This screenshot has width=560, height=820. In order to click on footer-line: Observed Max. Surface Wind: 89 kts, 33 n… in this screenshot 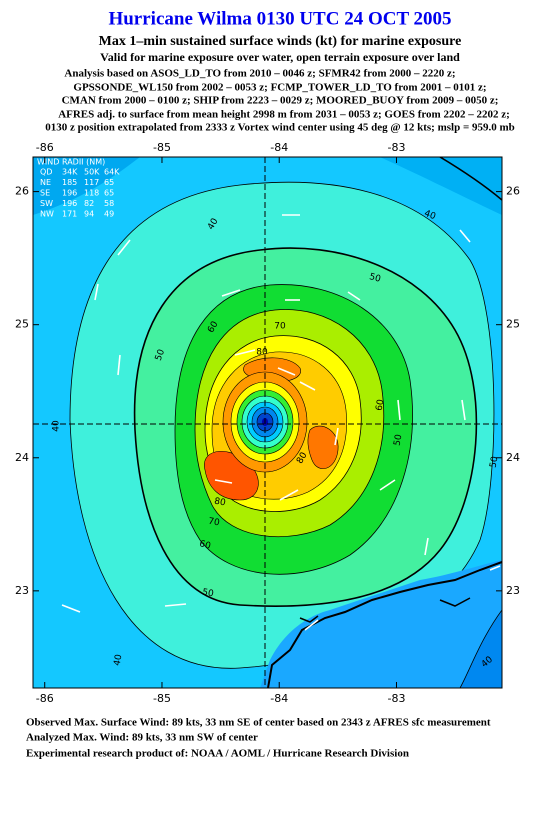, I will do `click(258, 723)`.